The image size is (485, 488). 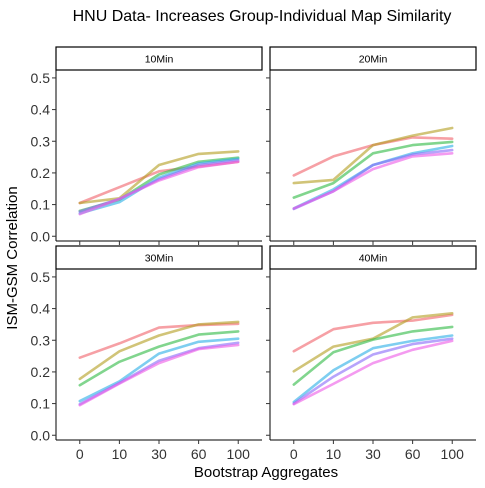 I want to click on x-axis-title: Bootstrap Aggregates, so click(x=266, y=472).